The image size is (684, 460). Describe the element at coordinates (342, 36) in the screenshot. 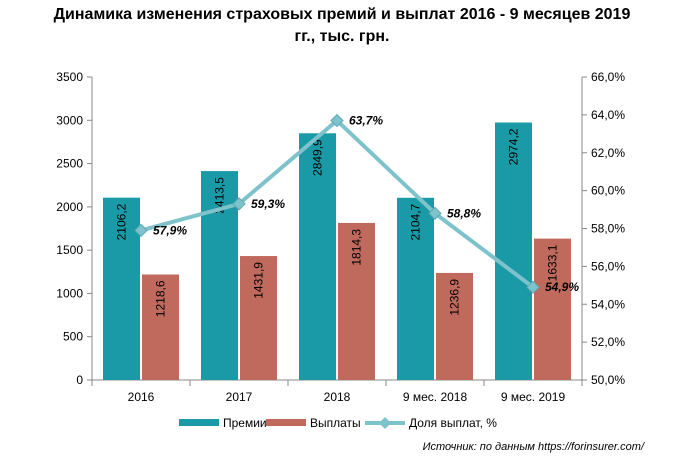

I see `chart-title-line2: гг., тыс. грн.` at that location.